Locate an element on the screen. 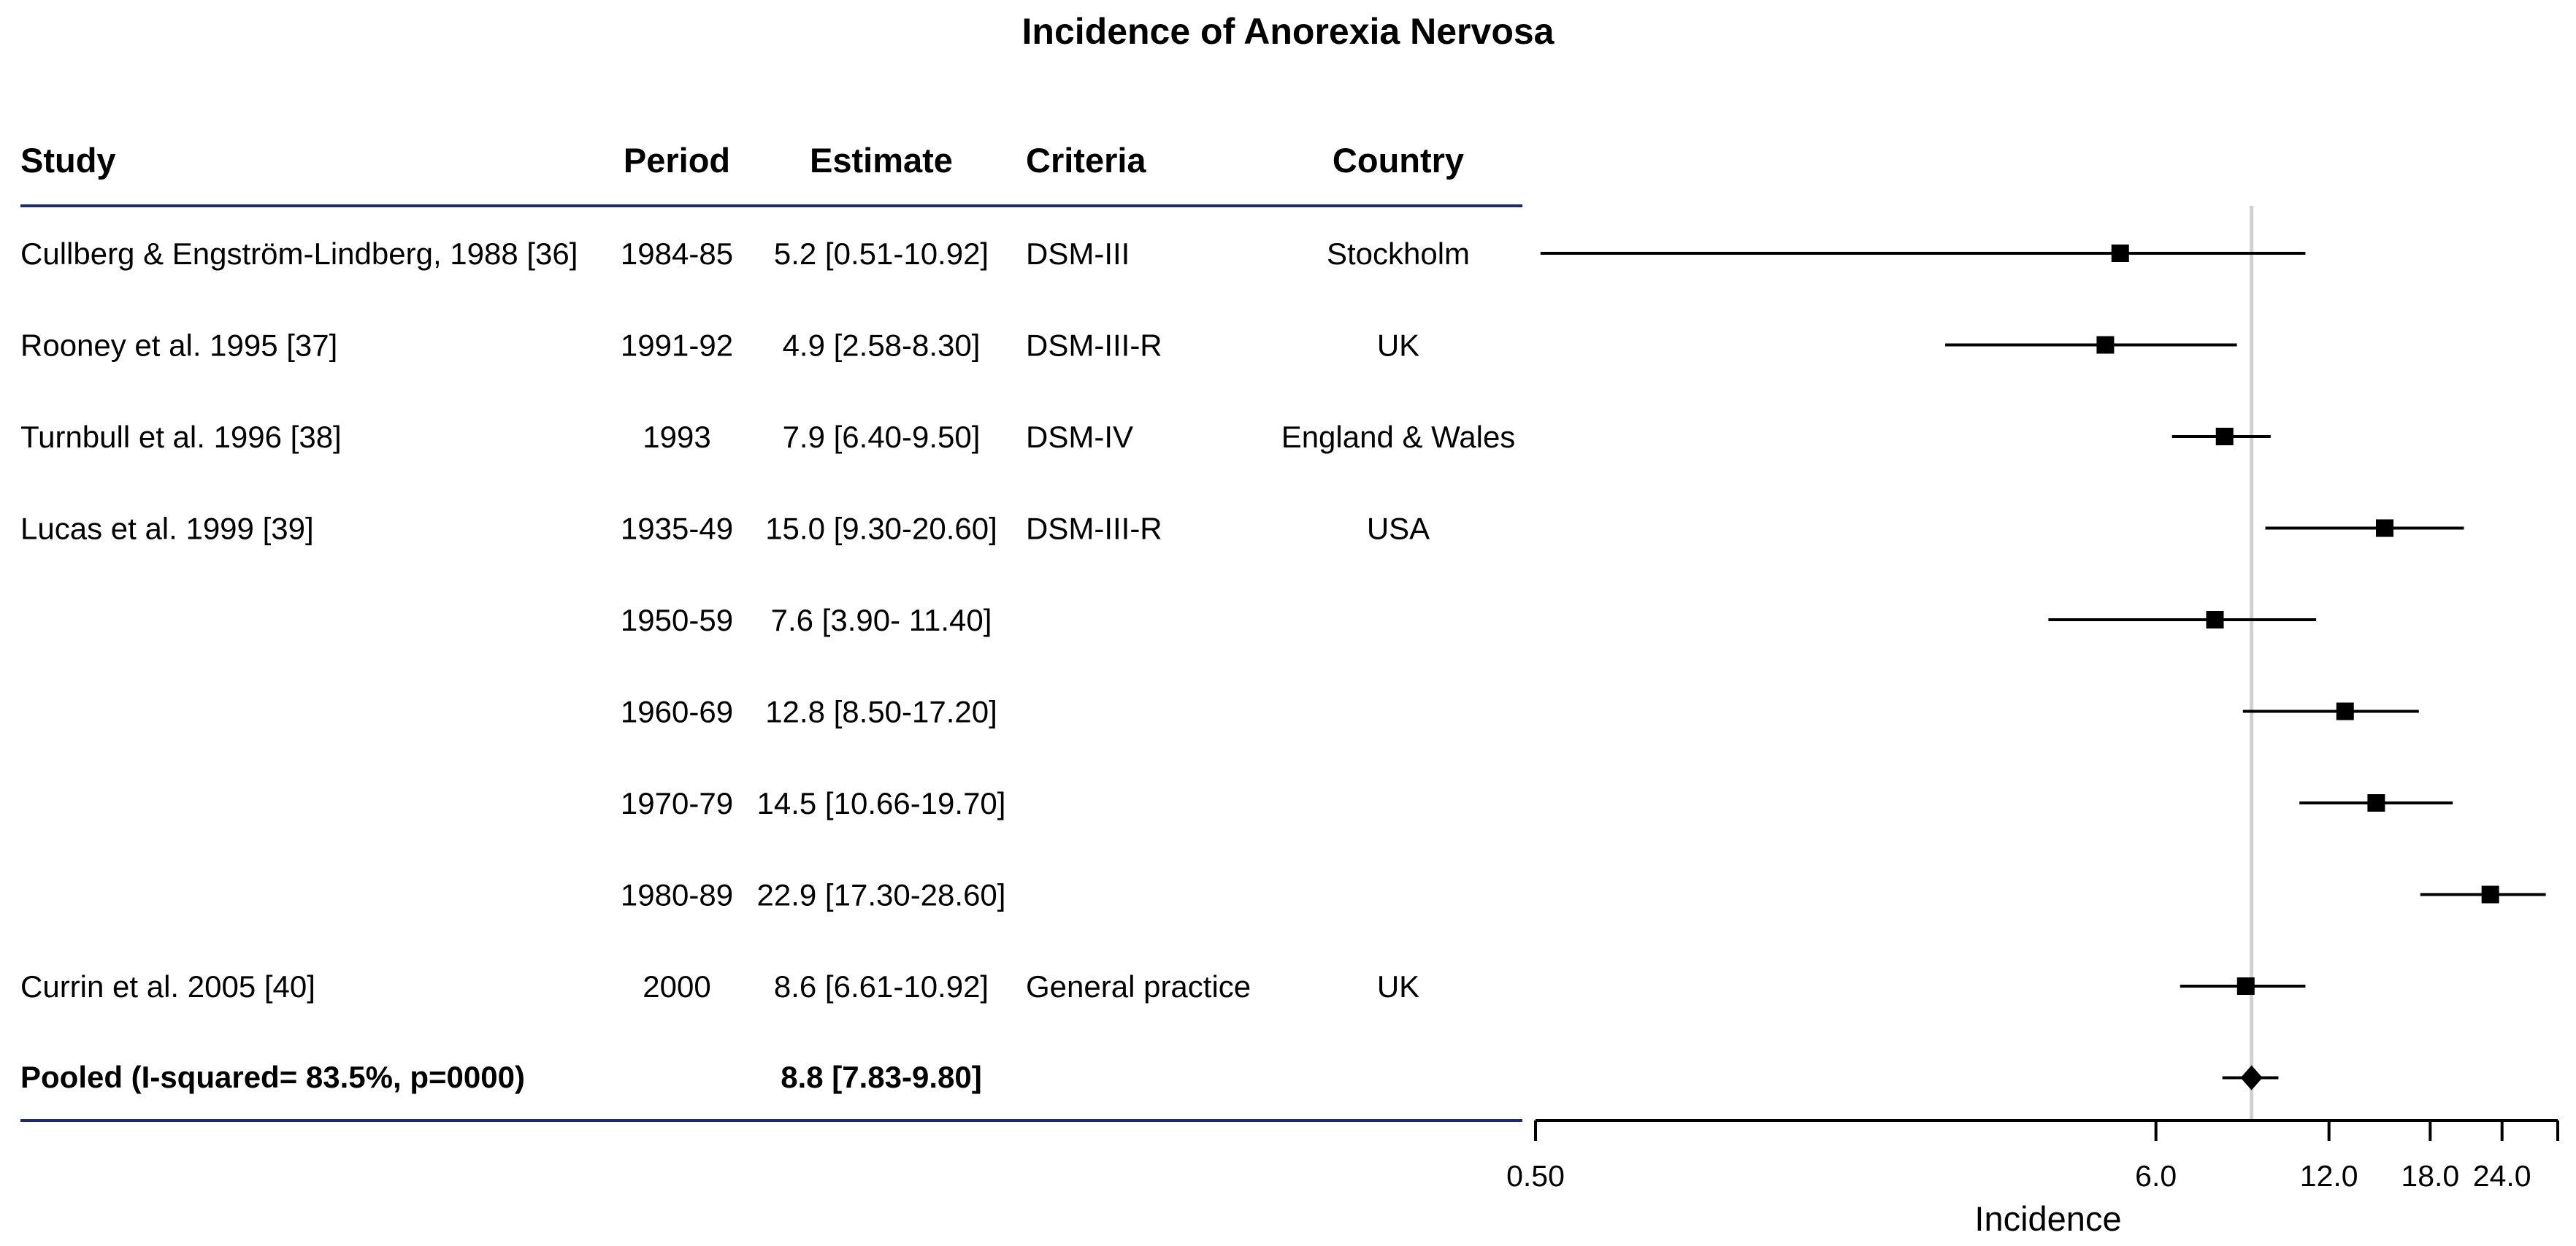 The image size is (2576, 1246). chart-title: Incidence of Anorexia Nervosa is located at coordinates (1288, 31).